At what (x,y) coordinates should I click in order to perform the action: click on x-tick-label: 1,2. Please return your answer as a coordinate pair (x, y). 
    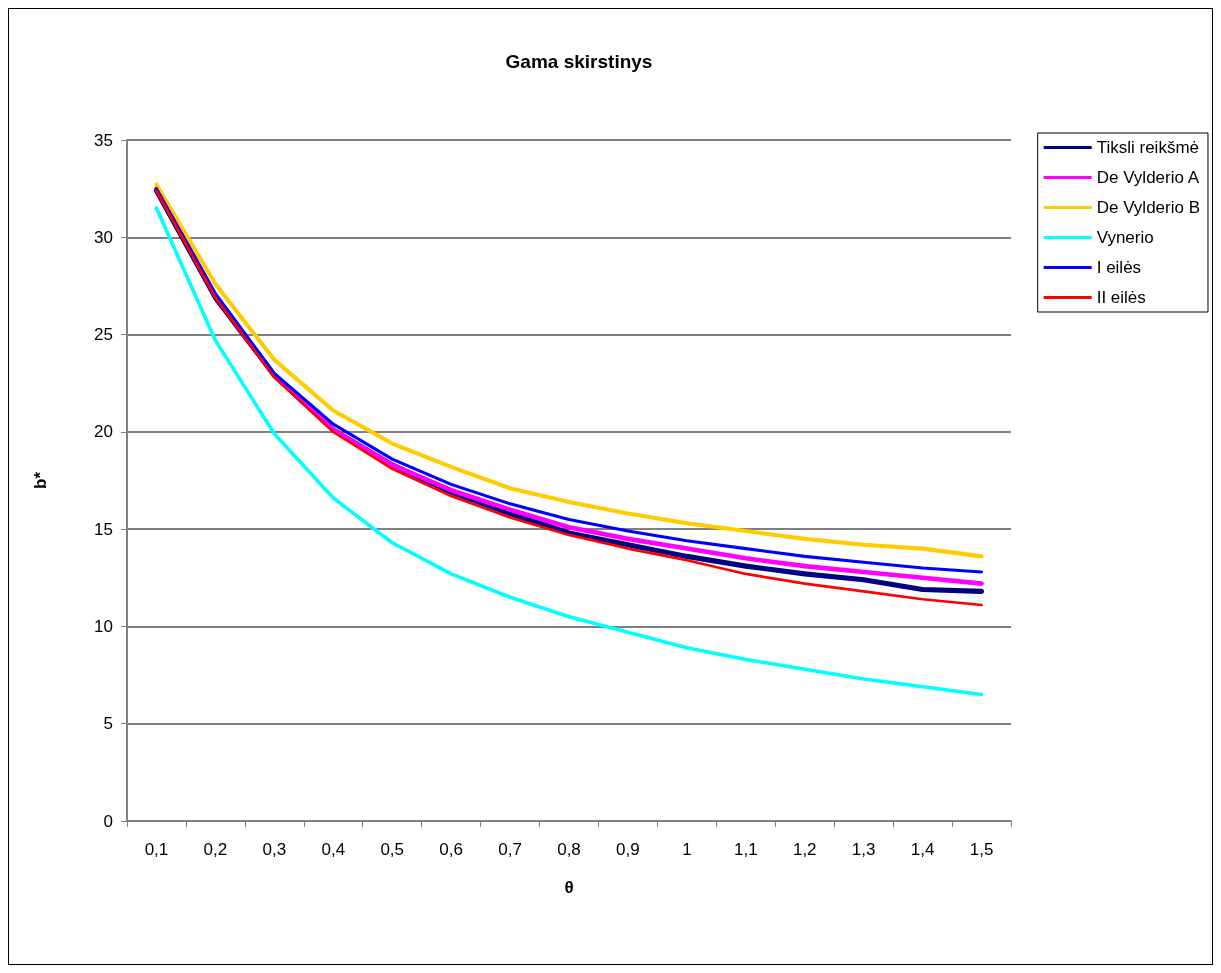
    Looking at the image, I should click on (804, 849).